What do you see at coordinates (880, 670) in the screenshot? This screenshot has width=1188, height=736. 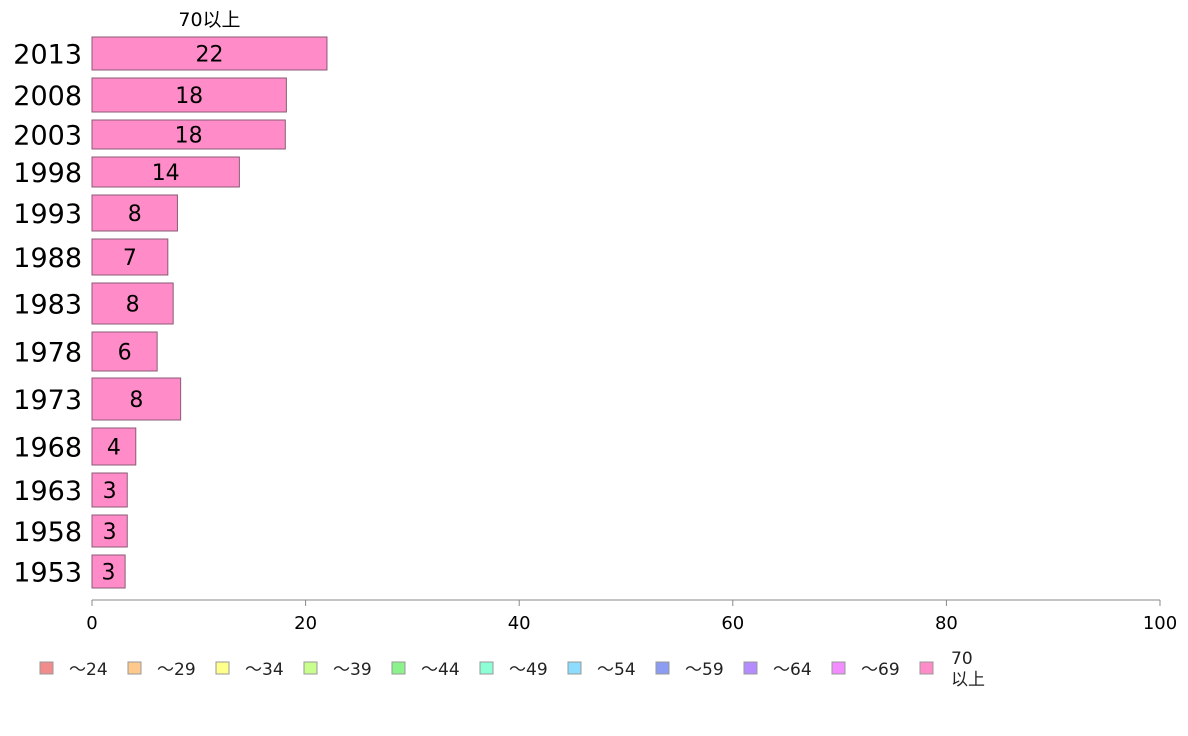 I see `legend-label-9: ～69` at bounding box center [880, 670].